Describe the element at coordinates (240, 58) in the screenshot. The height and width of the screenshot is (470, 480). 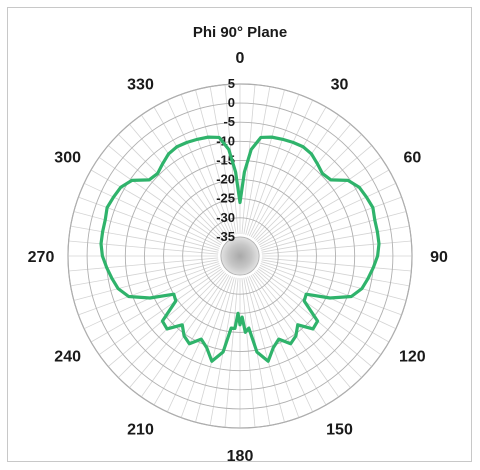
I see `angle-label: 0` at that location.